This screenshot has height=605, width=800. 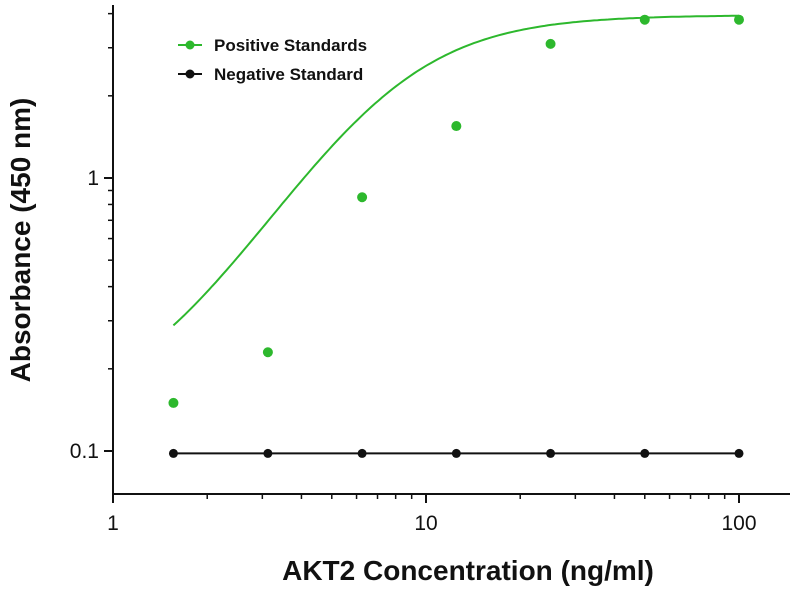 I want to click on legend-negative-label: Negative Standard, so click(x=288, y=74).